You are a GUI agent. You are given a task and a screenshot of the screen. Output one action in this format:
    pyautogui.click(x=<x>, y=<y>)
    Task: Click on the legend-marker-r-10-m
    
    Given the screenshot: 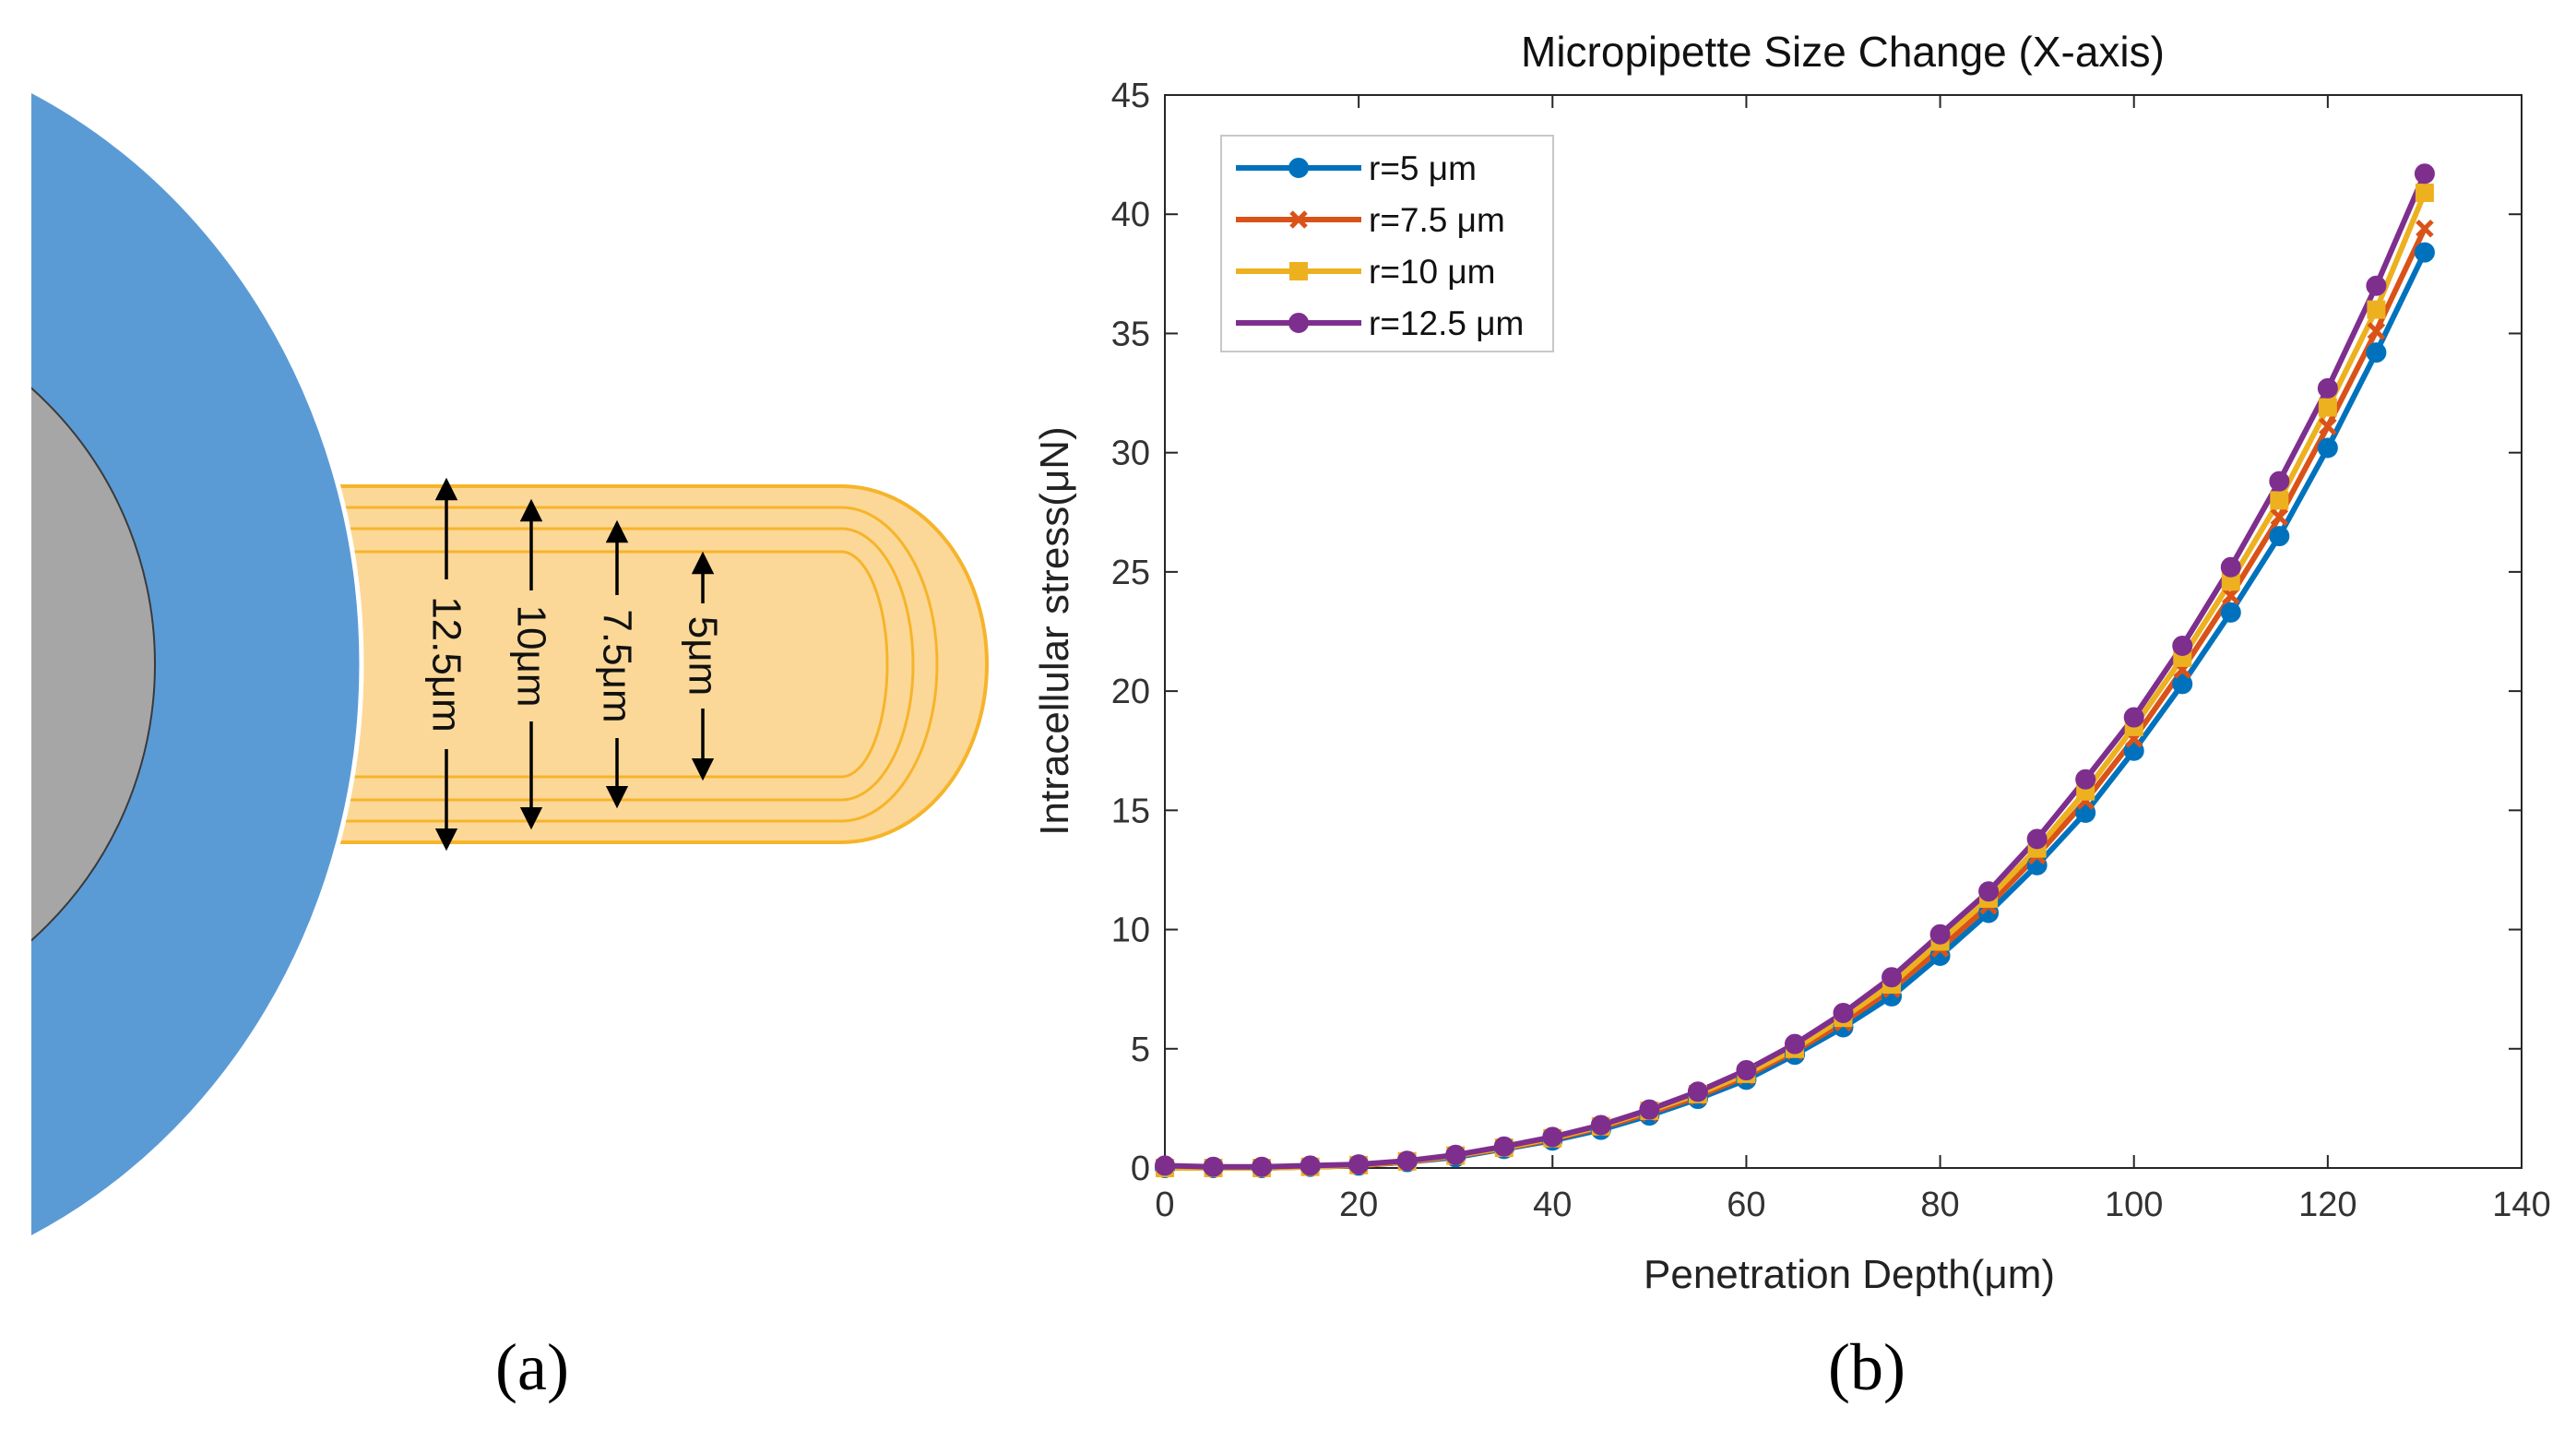 What is the action you would take?
    pyautogui.click(x=1298, y=271)
    